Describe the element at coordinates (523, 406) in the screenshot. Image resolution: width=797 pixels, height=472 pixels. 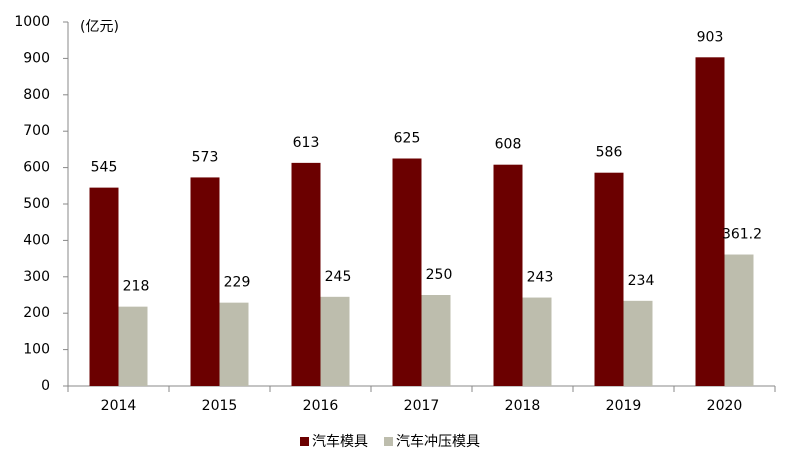
I see `x-tick-label: 2018` at that location.